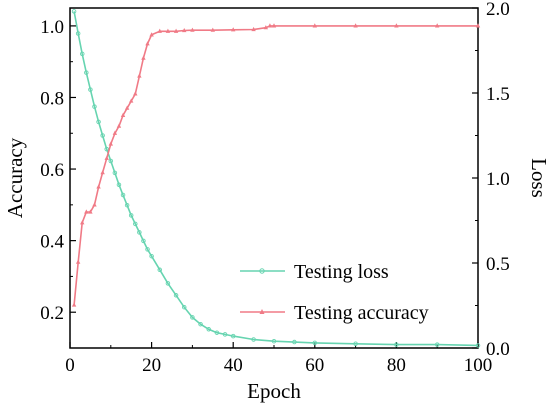  Describe the element at coordinates (274, 391) in the screenshot. I see `x-axis-title: Epoch` at that location.